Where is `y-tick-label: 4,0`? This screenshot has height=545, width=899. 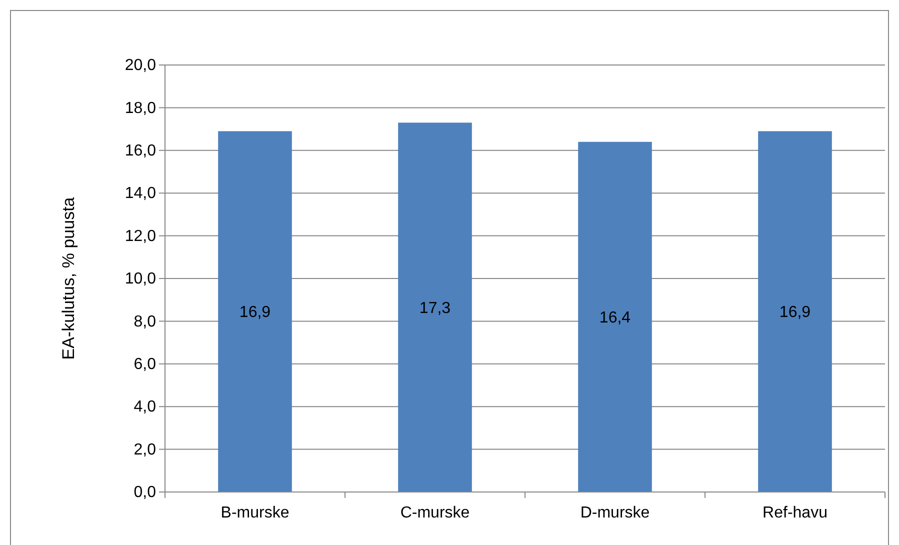
y-tick-label: 4,0 is located at coordinates (145, 407).